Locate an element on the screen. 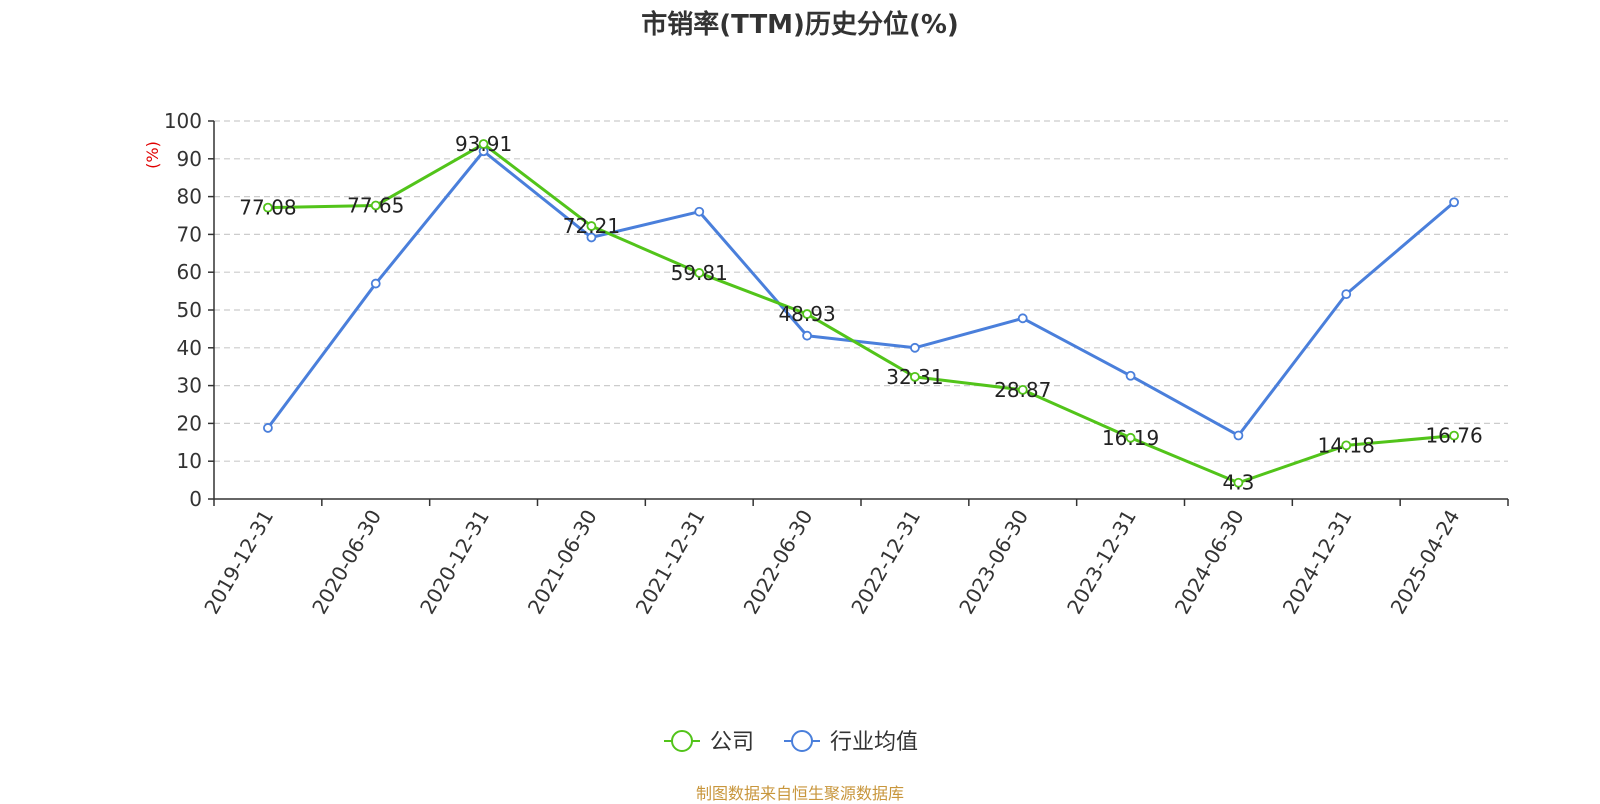 This screenshot has width=1600, height=804. data-label: 93.91 is located at coordinates (483, 144).